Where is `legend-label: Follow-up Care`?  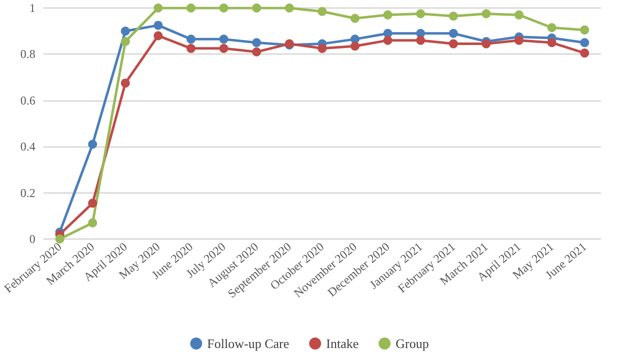 legend-label: Follow-up Care is located at coordinates (248, 343).